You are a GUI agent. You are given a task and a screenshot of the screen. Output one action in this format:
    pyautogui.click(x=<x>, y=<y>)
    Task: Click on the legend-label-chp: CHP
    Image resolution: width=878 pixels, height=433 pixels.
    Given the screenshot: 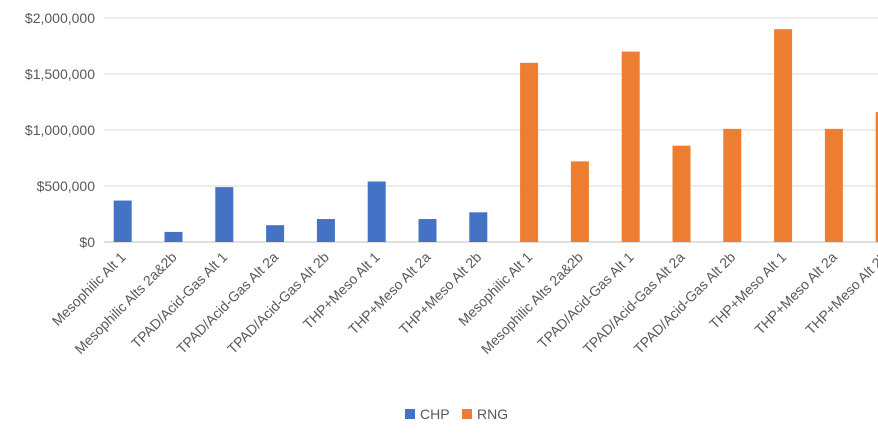 What is the action you would take?
    pyautogui.click(x=435, y=414)
    